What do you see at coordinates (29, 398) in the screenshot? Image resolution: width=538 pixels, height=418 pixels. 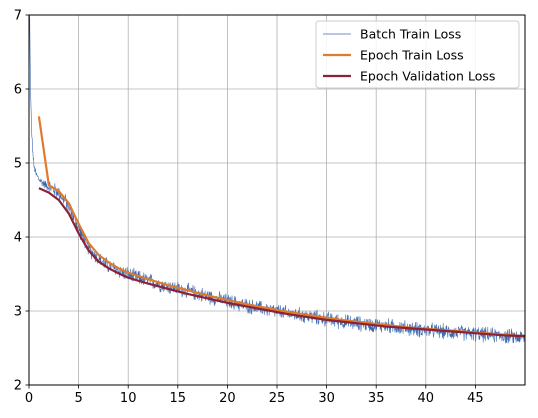 I see `x-tick-label: 0` at bounding box center [29, 398].